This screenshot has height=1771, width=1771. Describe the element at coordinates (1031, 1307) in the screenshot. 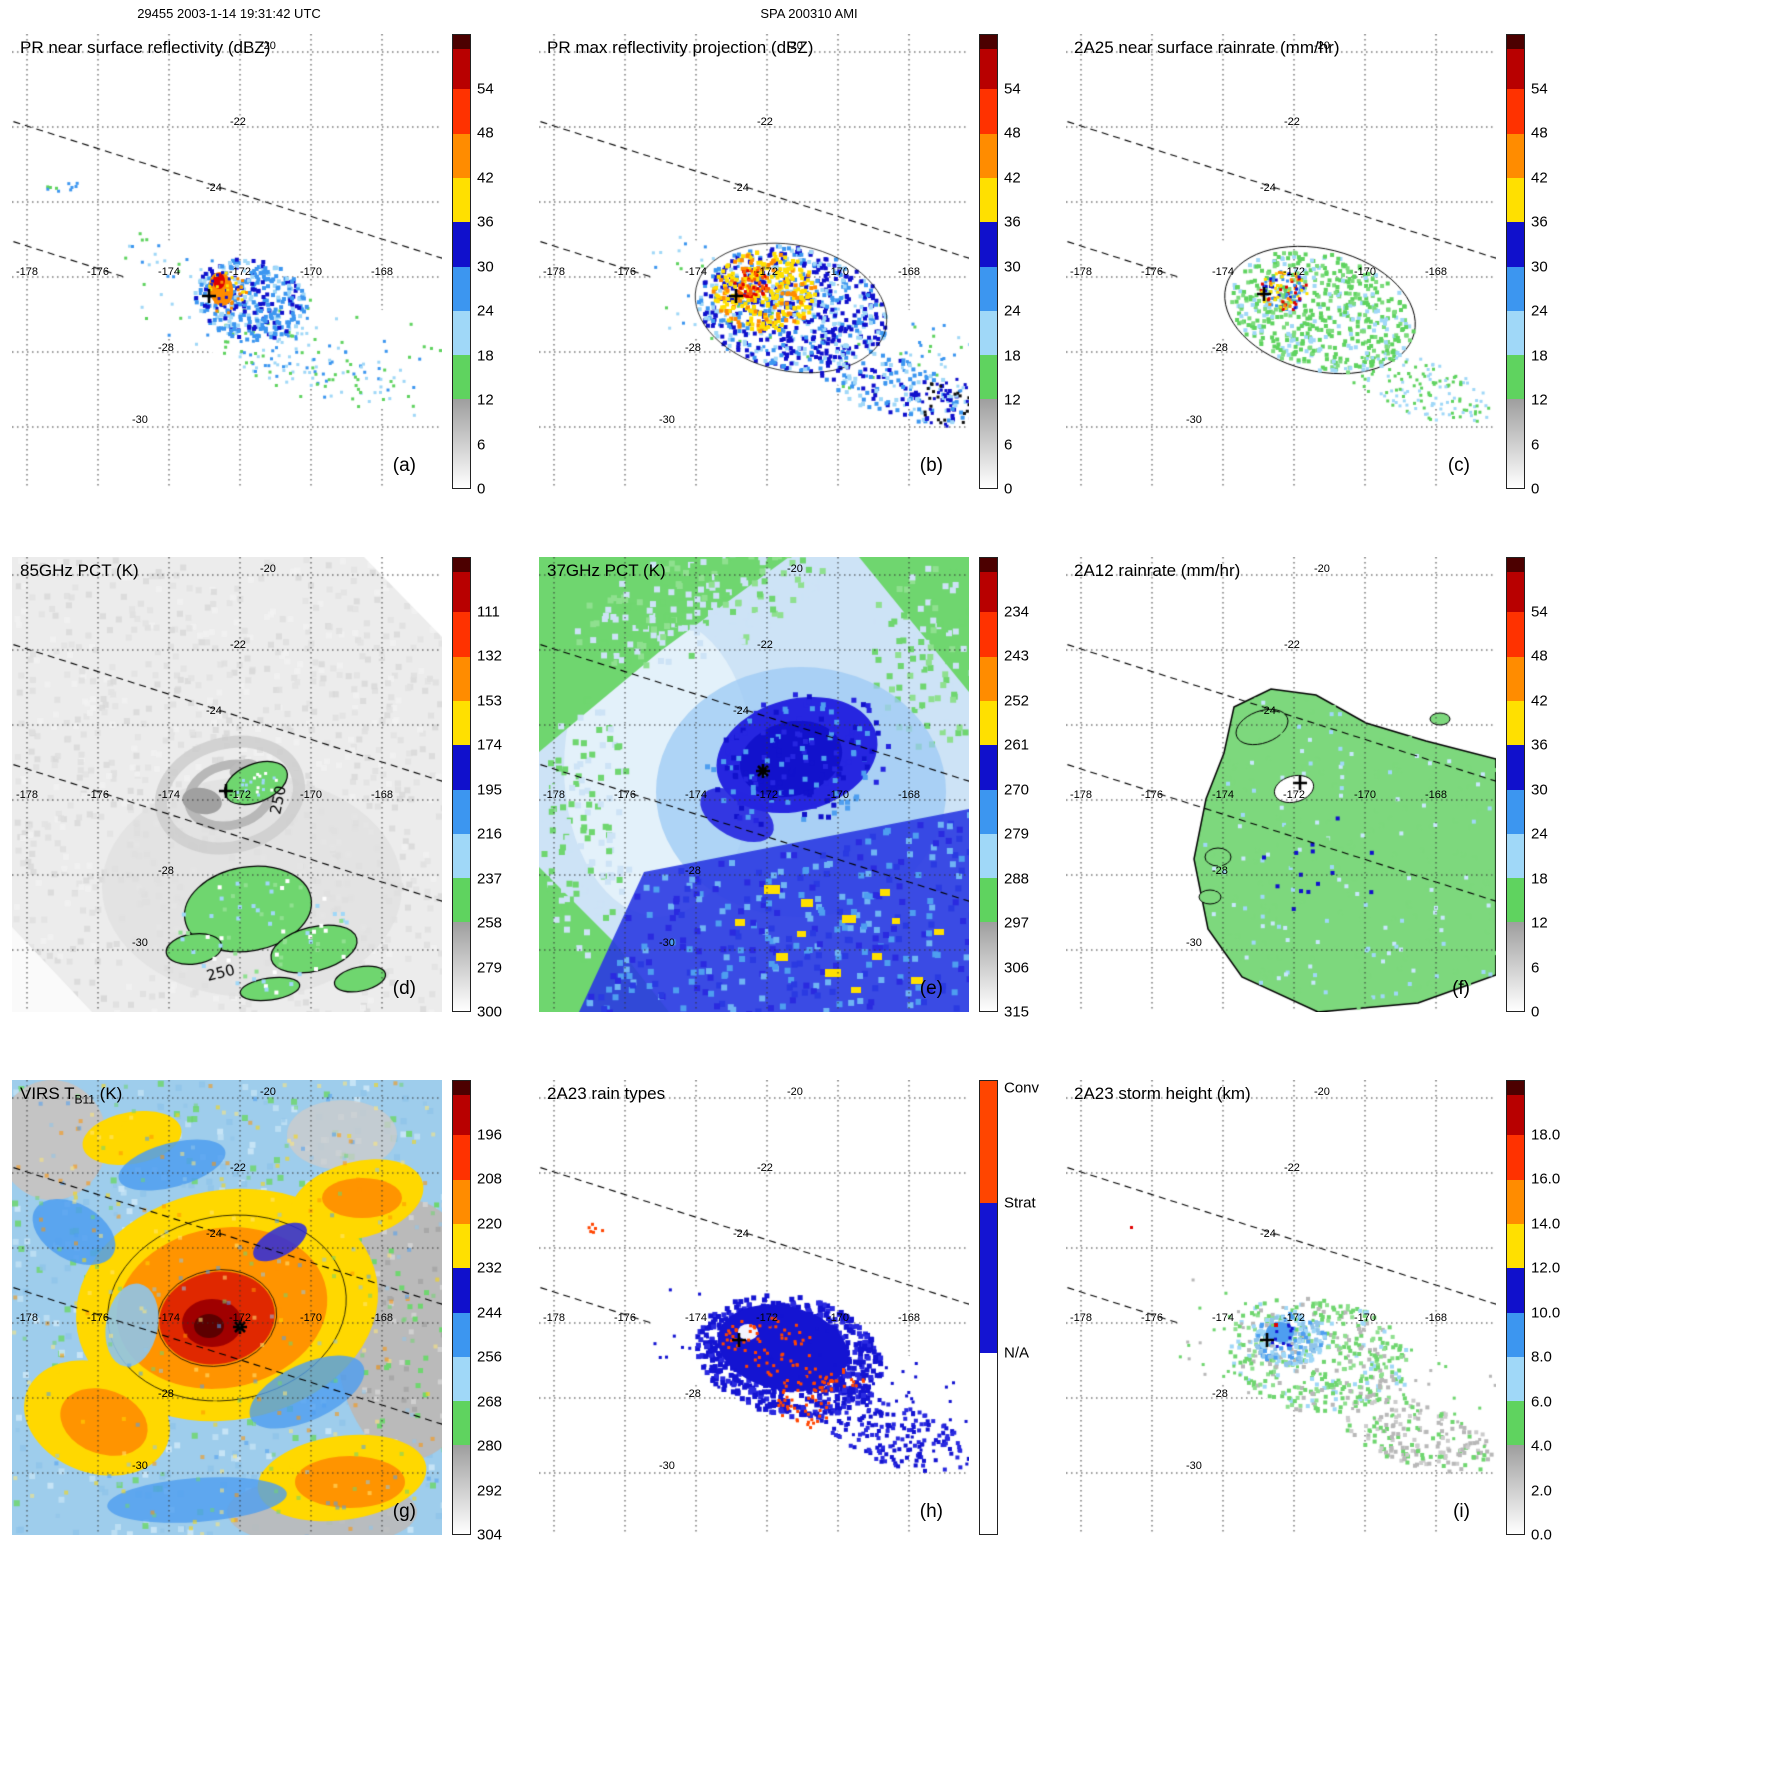

I see `colorbar-h-labels: Conv Strat N/A` at that location.